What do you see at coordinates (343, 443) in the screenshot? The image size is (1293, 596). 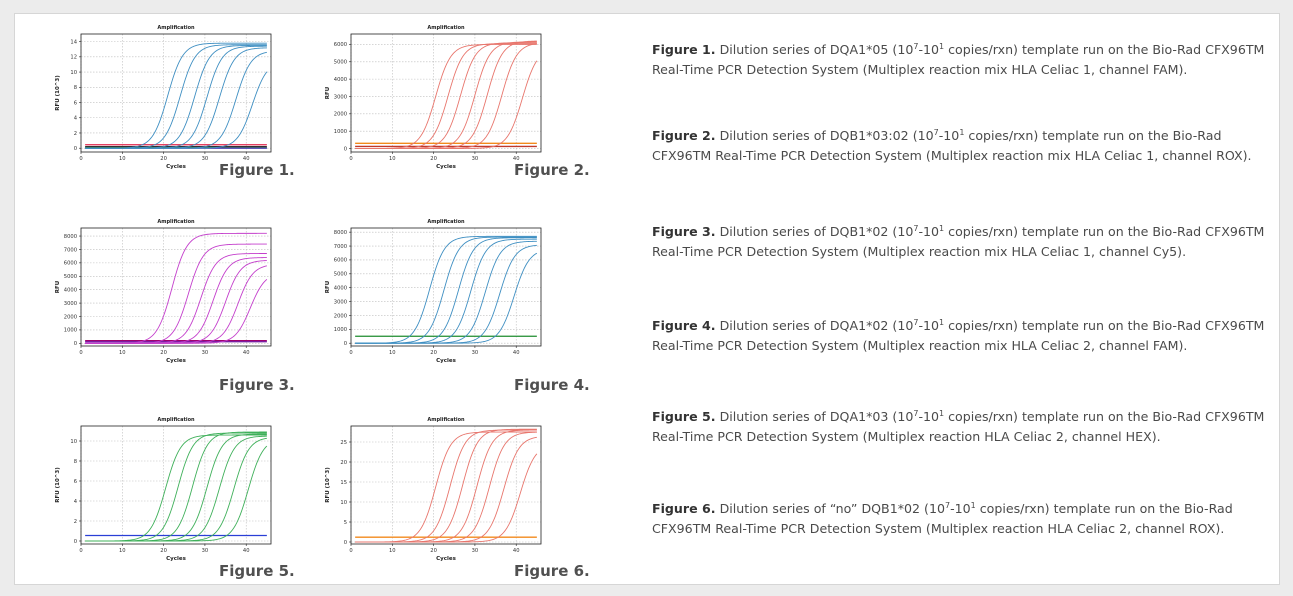 I see `y-tick-label: 25` at bounding box center [343, 443].